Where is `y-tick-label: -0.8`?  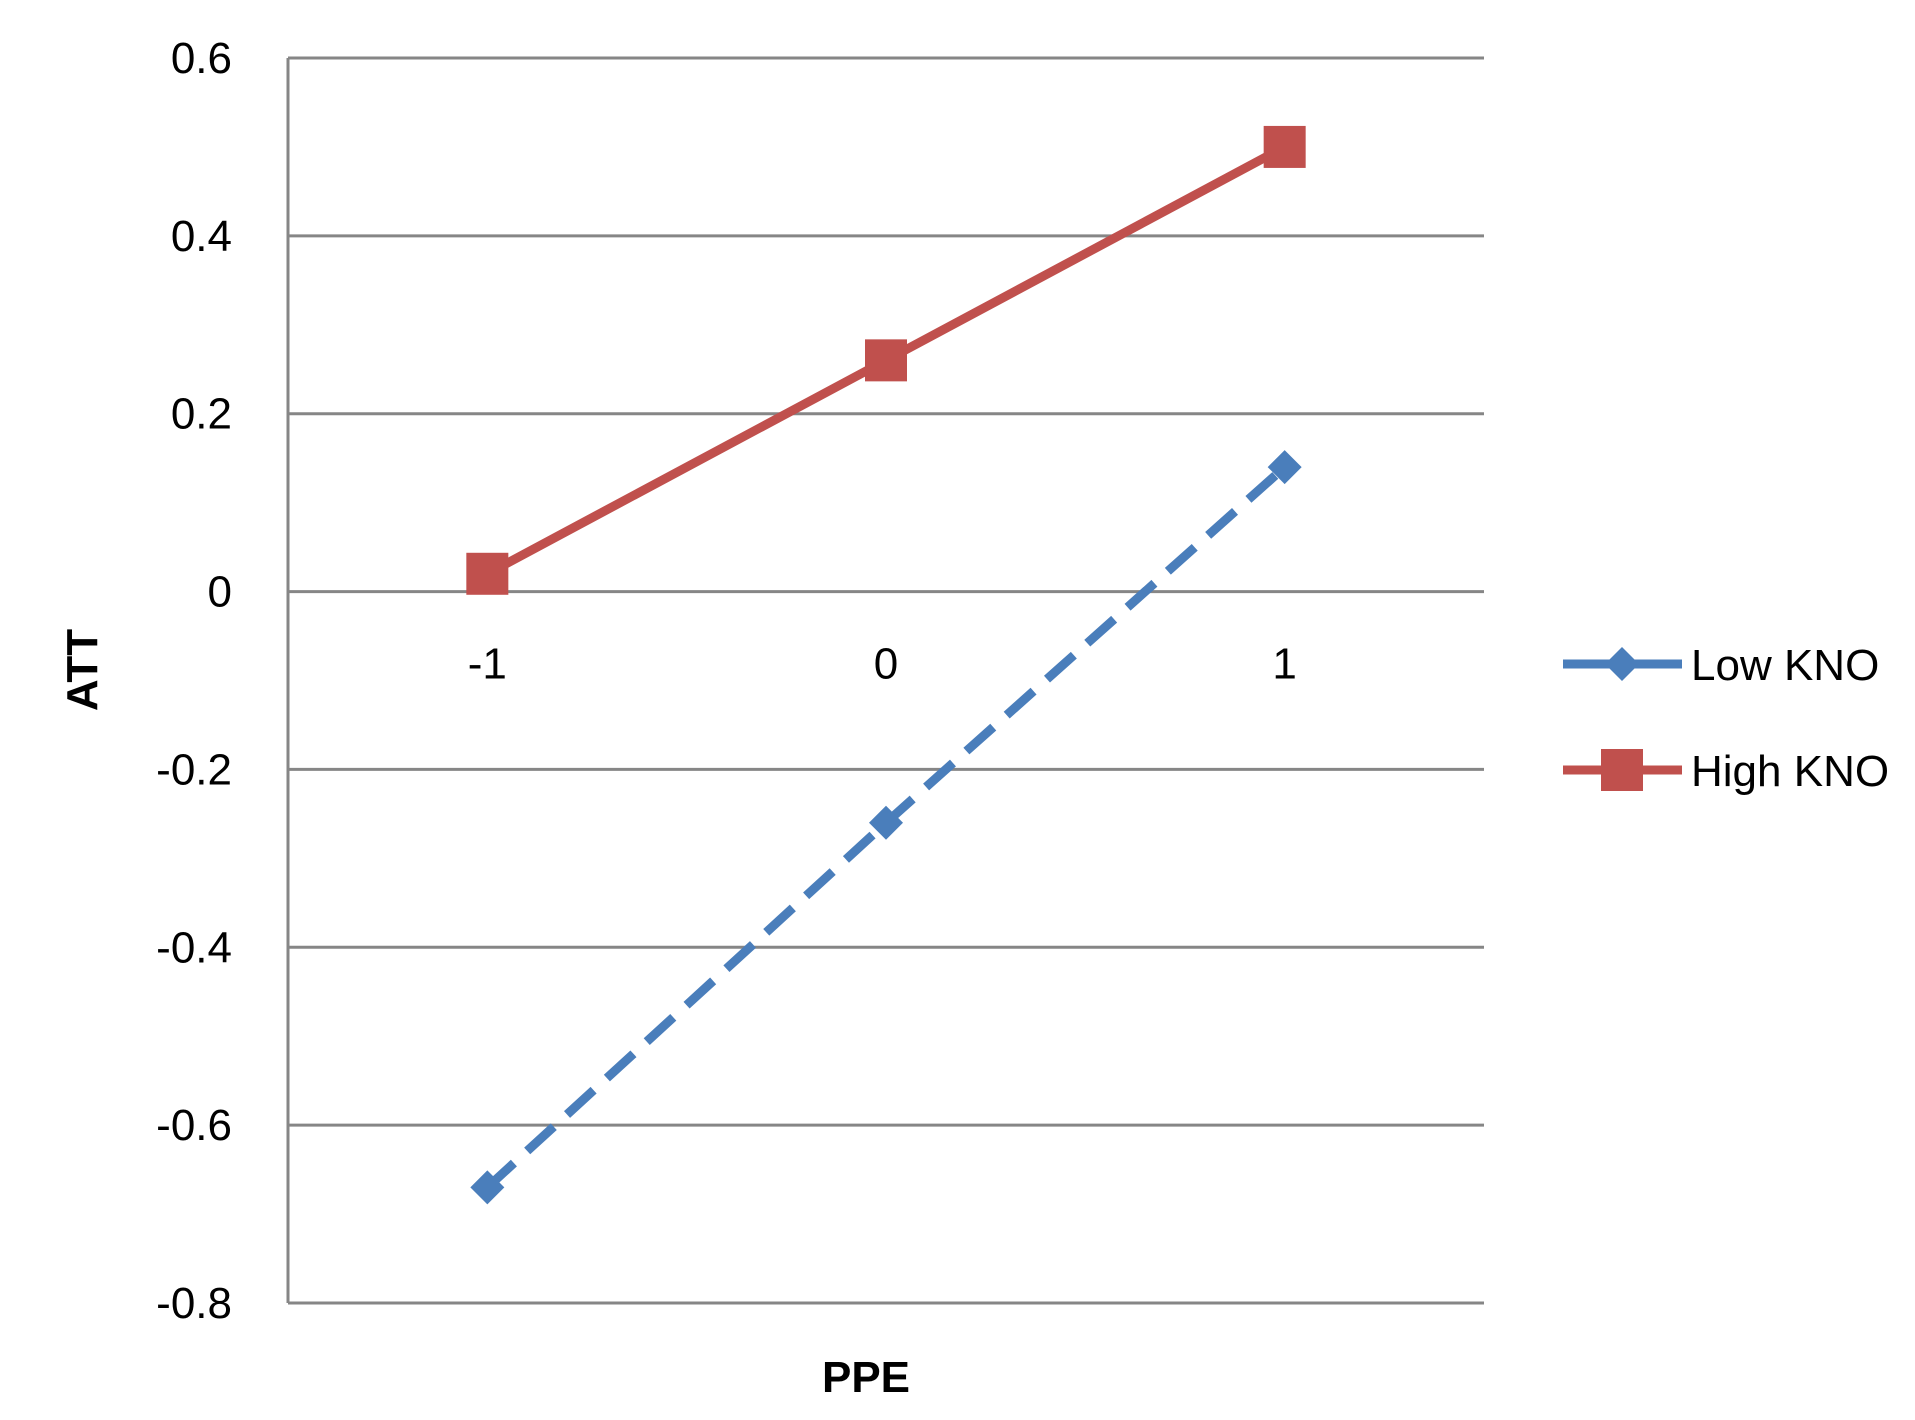 y-tick-label: -0.8 is located at coordinates (194, 1303).